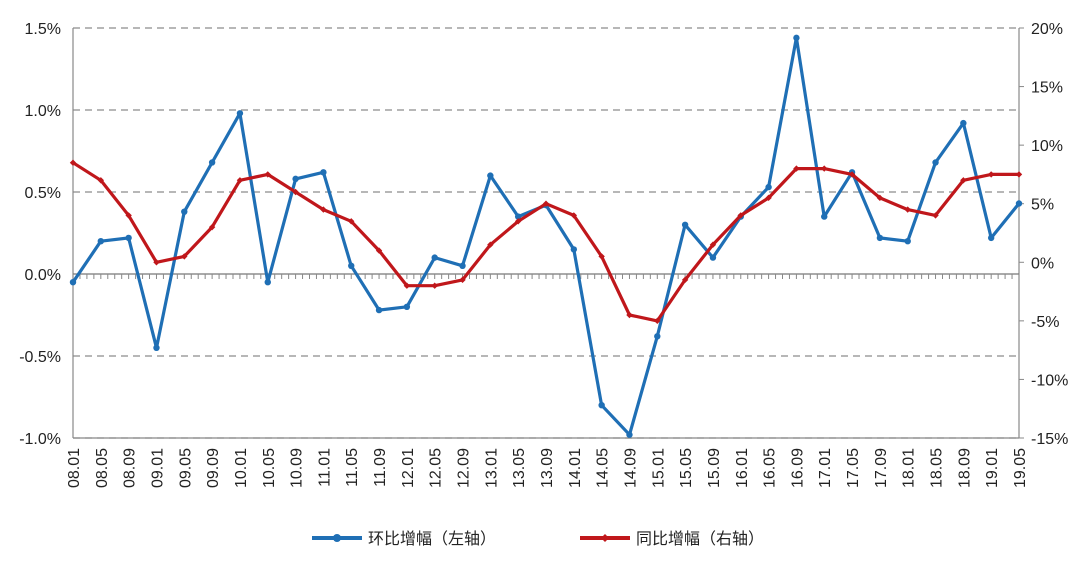 This screenshot has height=564, width=1080. Describe the element at coordinates (1047, 146) in the screenshot. I see `right-tick-label: 10%` at that location.